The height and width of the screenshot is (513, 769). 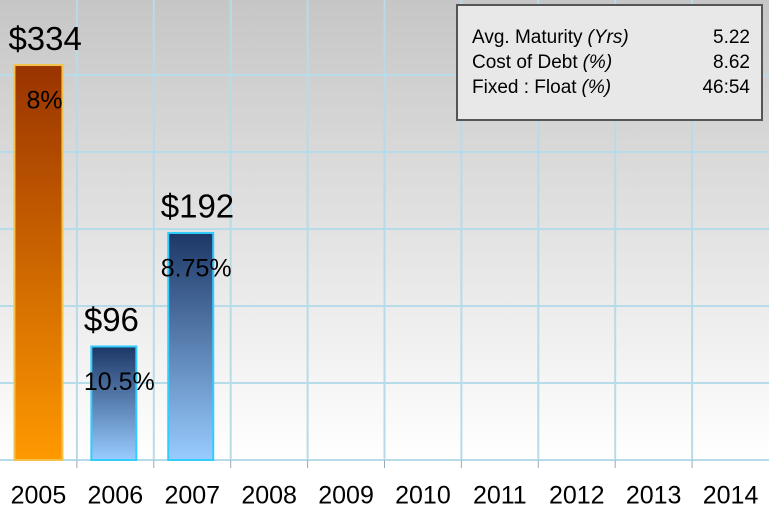 I want to click on info-label-text: Avg. Maturity, so click(x=527, y=37).